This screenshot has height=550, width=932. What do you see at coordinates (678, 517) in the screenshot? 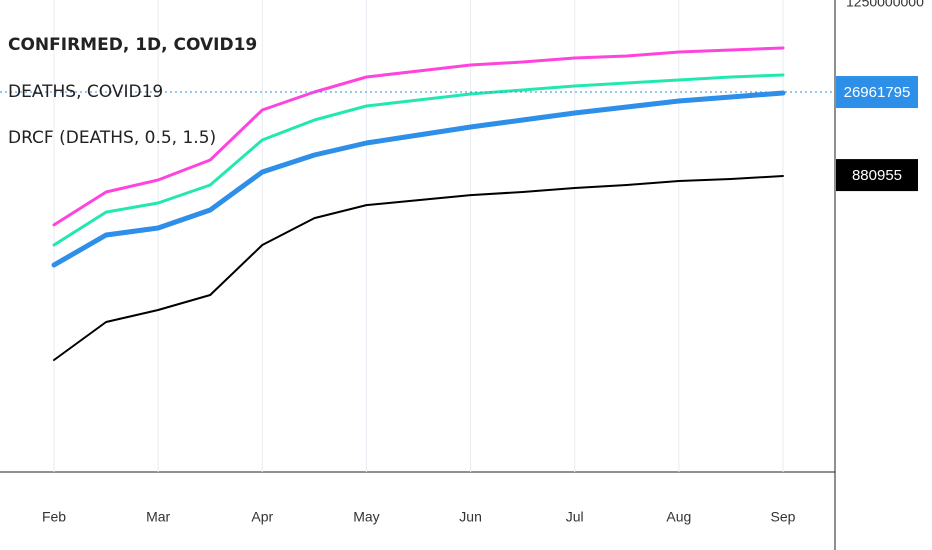
I see `x-tick-label: Aug` at bounding box center [678, 517].